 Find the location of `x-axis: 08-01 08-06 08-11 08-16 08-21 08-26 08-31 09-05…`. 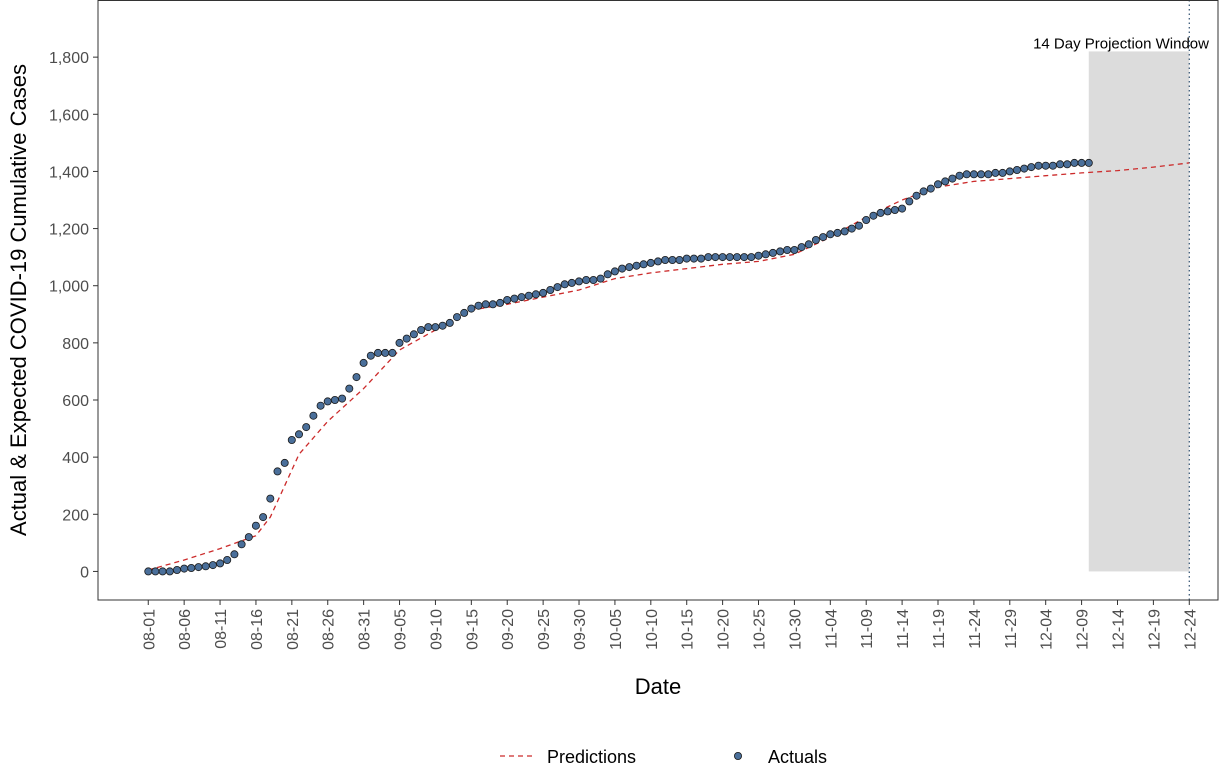

x-axis: 08-01 08-06 08-11 08-16 08-21 08-26 08-31 09-05… is located at coordinates (670, 625).